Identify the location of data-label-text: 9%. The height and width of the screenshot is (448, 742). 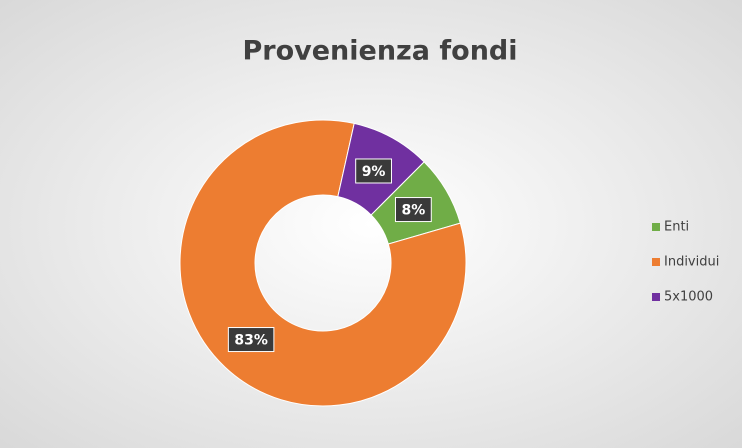
(374, 172).